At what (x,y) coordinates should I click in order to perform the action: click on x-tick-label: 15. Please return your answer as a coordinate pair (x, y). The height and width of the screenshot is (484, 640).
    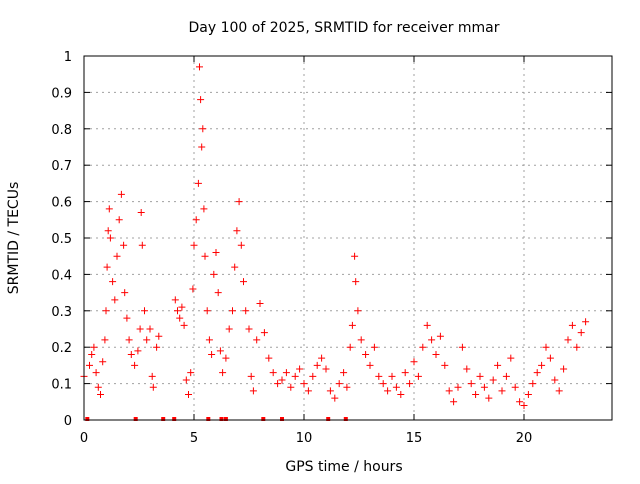
    Looking at the image, I should click on (414, 438).